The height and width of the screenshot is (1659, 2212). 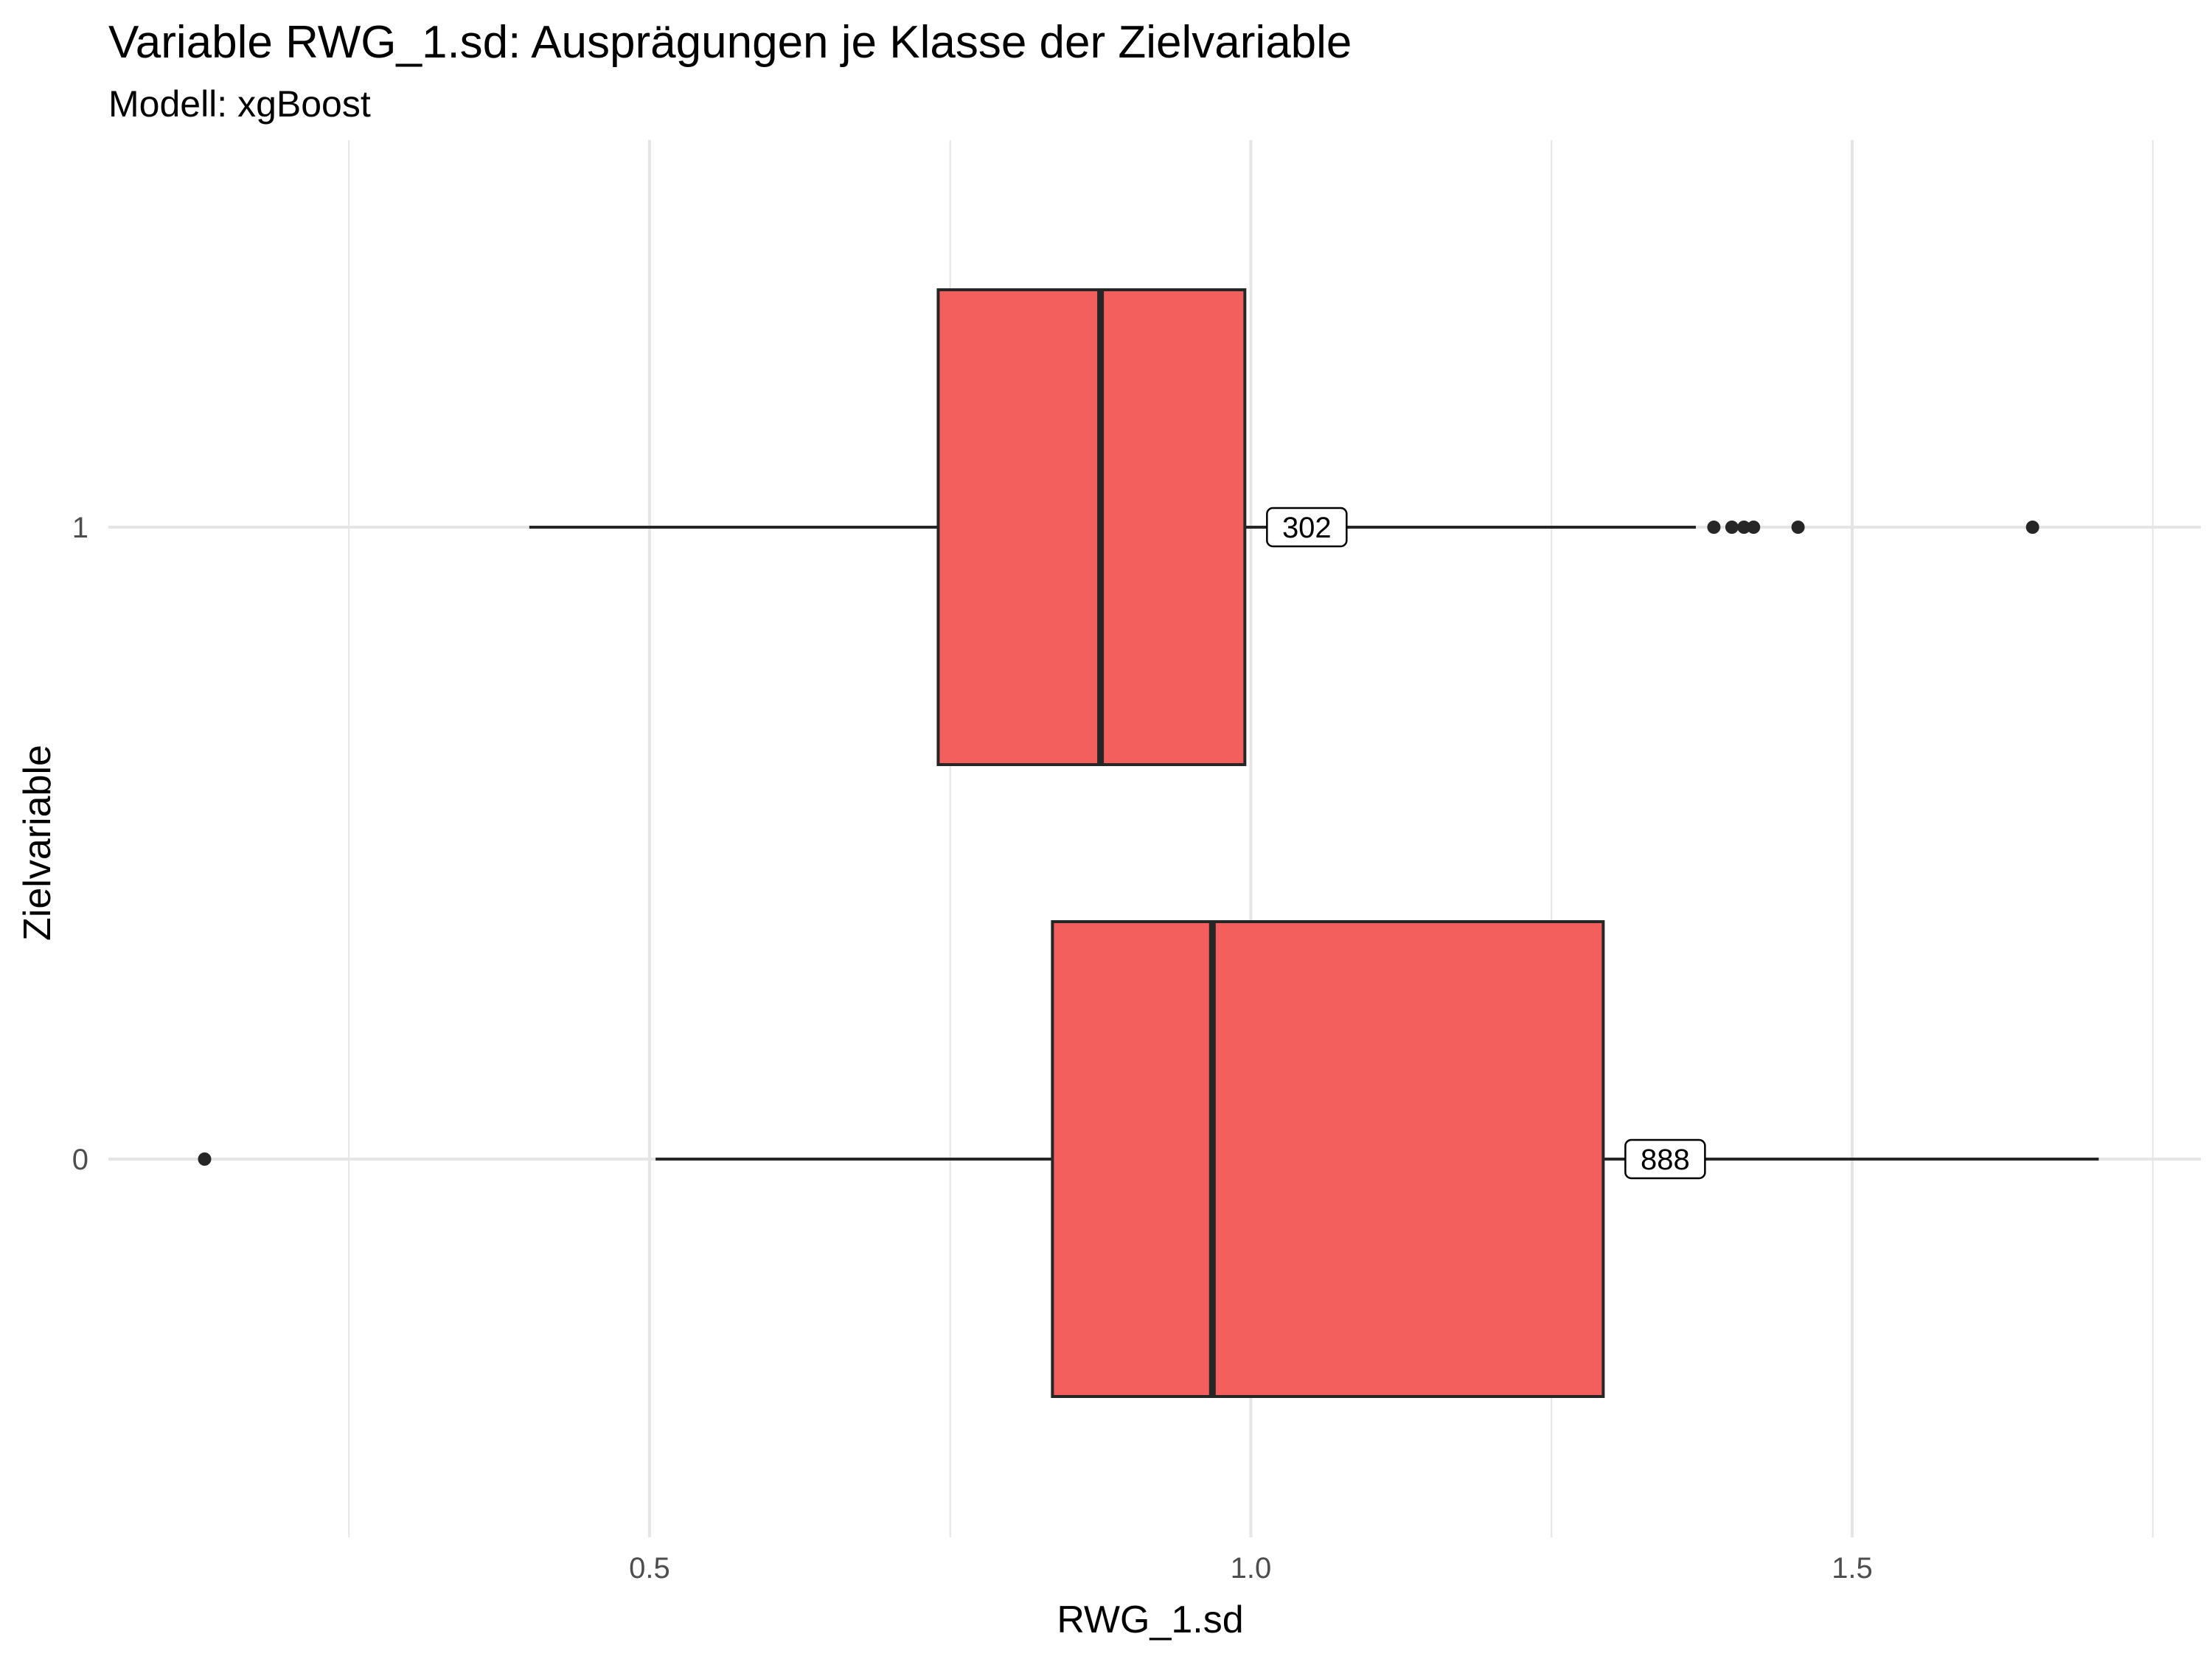 I want to click on x-tick-label: 1.0, so click(x=1251, y=1568).